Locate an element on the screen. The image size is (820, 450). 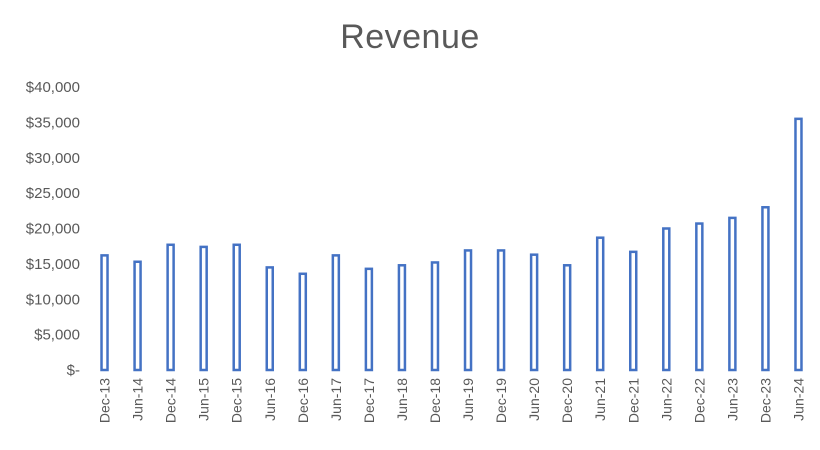
x-tick-label: Dec-18 is located at coordinates (435, 400).